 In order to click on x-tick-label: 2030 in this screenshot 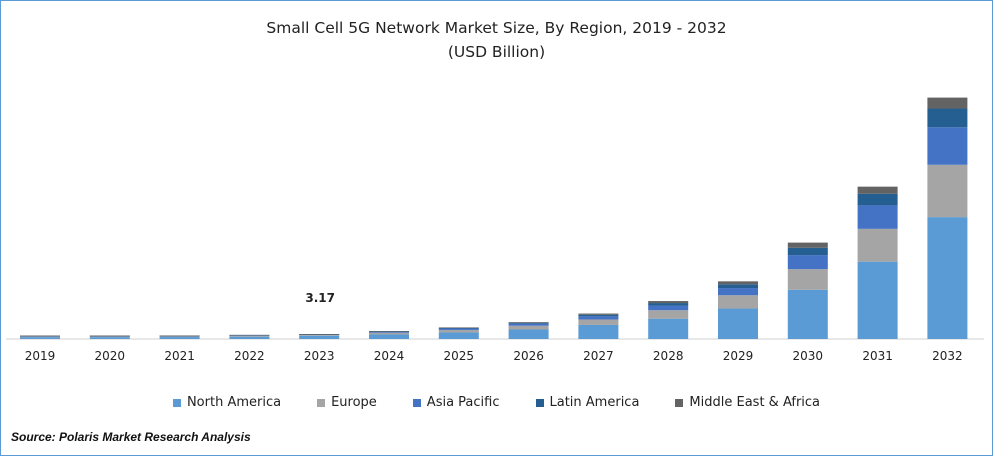, I will do `click(808, 356)`.